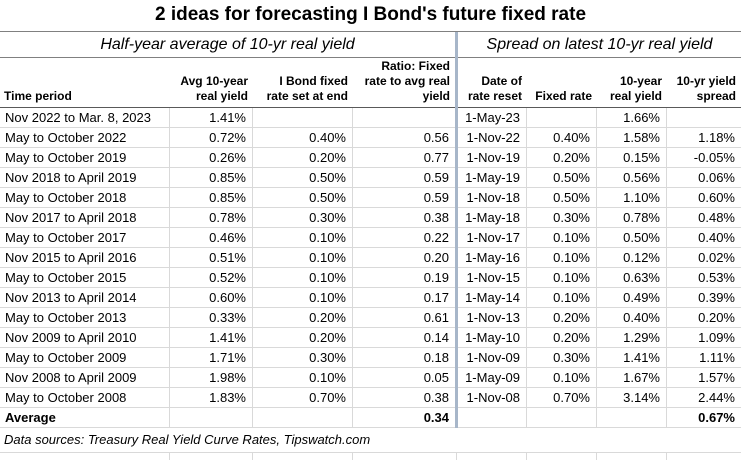 This screenshot has width=741, height=460. I want to click on cell-fixed-rate-set, so click(303, 117).